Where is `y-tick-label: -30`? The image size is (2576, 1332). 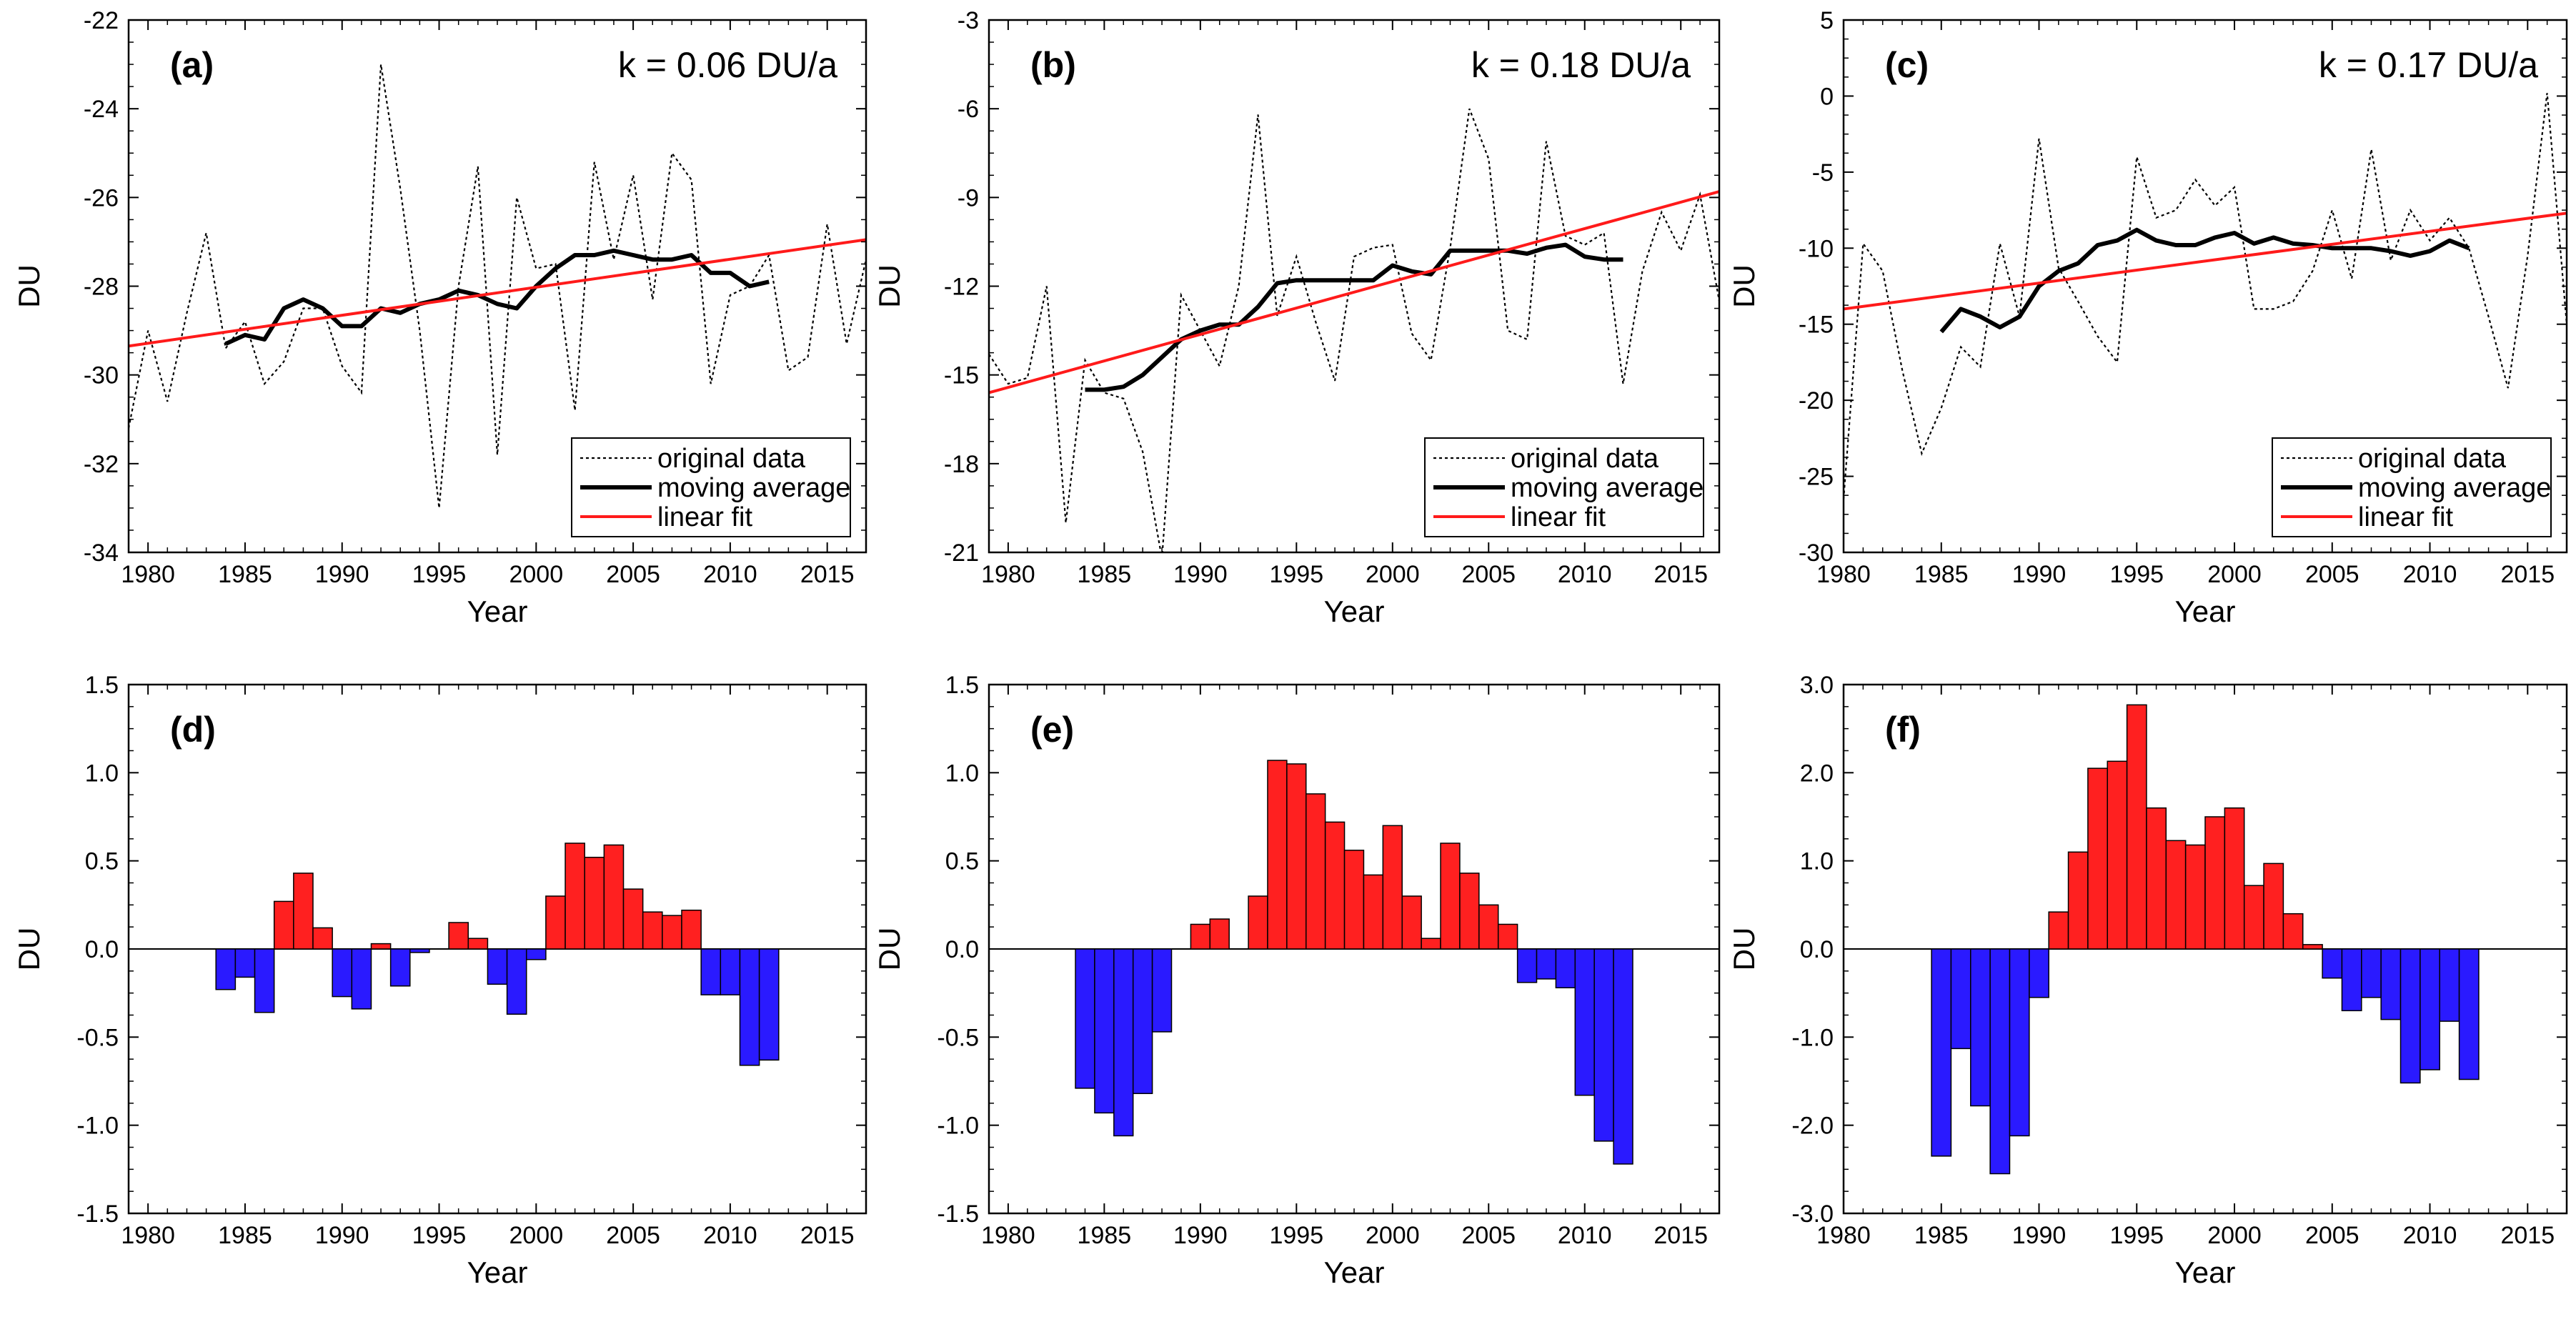
y-tick-label: -30 is located at coordinates (101, 375).